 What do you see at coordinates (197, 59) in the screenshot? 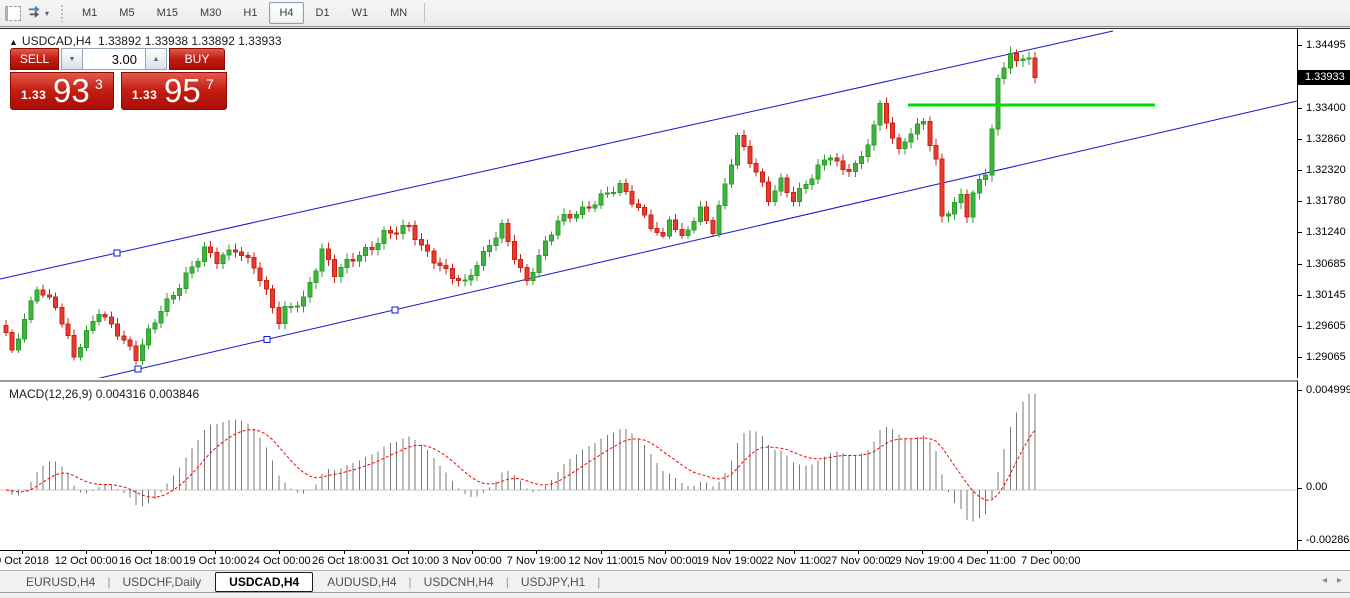
I see `buy-button: BUY` at bounding box center [197, 59].